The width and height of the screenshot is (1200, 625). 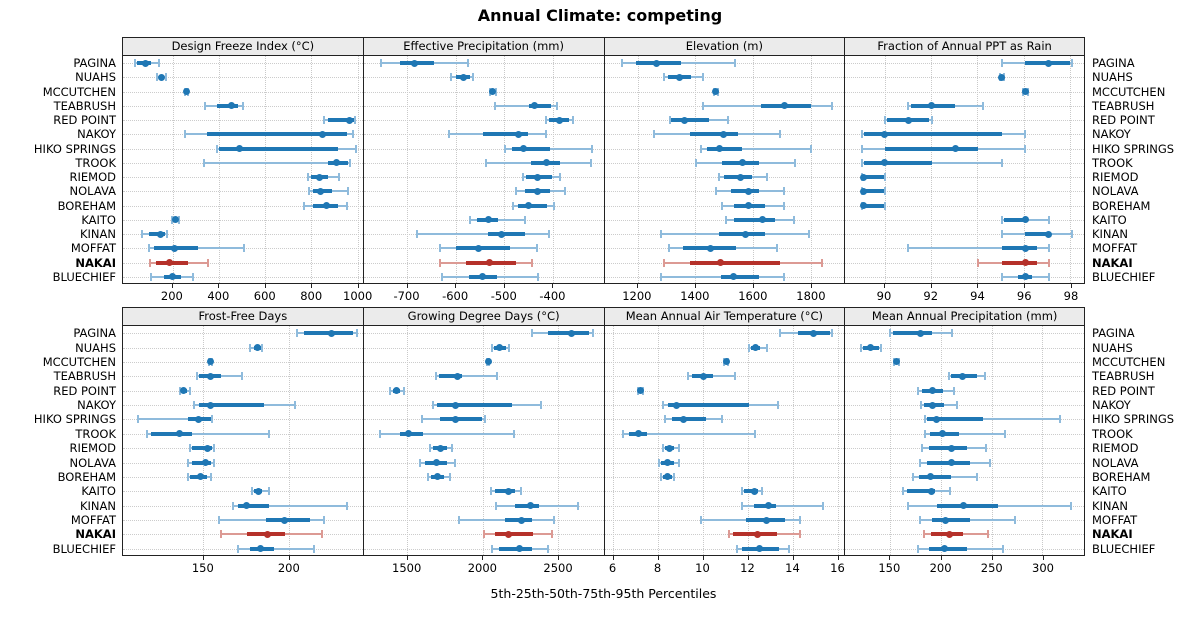 What do you see at coordinates (1112, 77) in the screenshot?
I see `site-label-right-nuahs: NUAHS` at bounding box center [1112, 77].